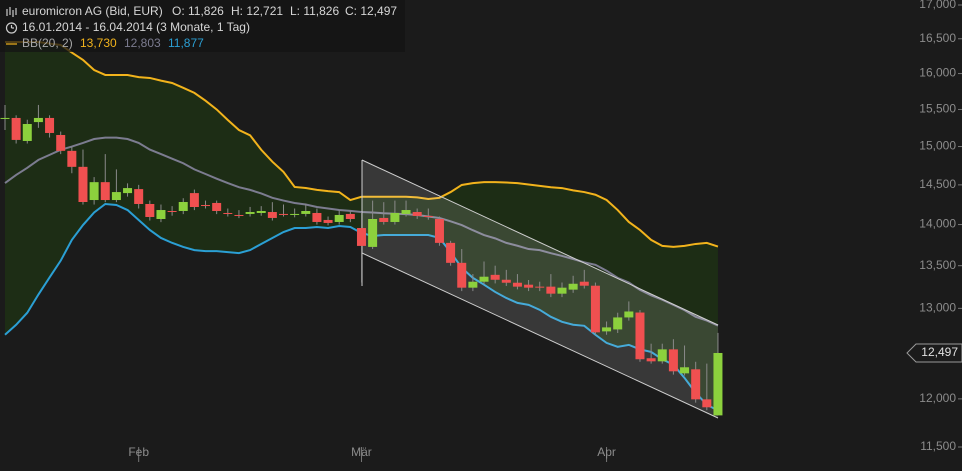  What do you see at coordinates (361, 452) in the screenshot?
I see `x-tick-label: Mär` at bounding box center [361, 452].